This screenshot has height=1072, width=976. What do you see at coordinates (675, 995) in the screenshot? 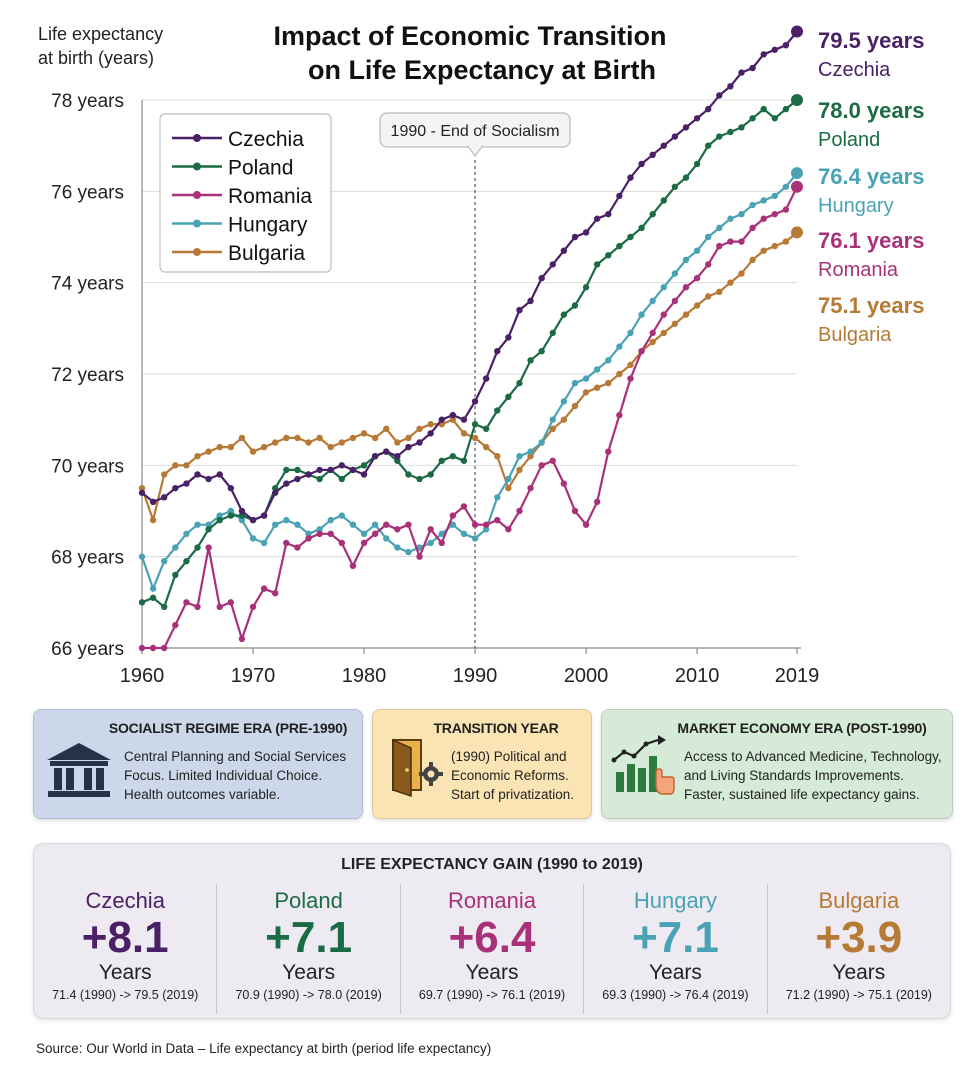
I see `gain-detail: 69.3 (1990) -> 76.4 (2019)` at bounding box center [675, 995].